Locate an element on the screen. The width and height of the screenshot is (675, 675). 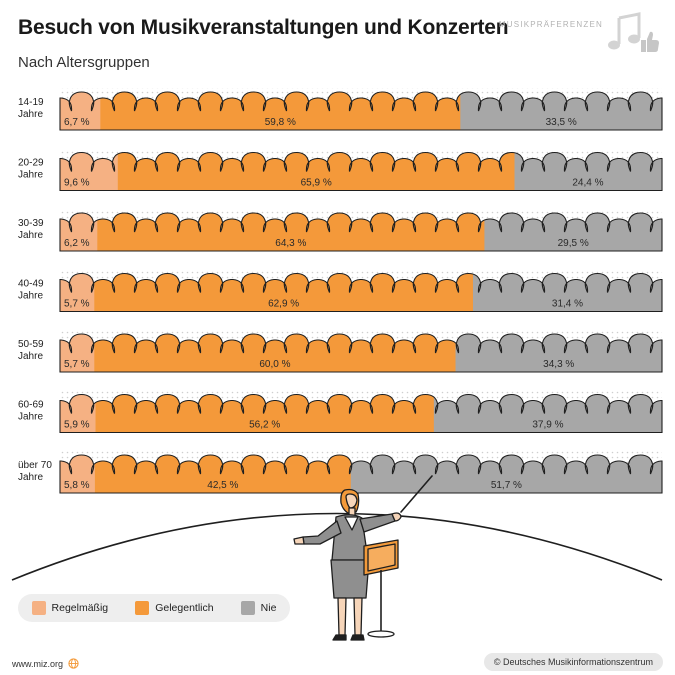
category-label: 40-49 is located at coordinates (31, 284).